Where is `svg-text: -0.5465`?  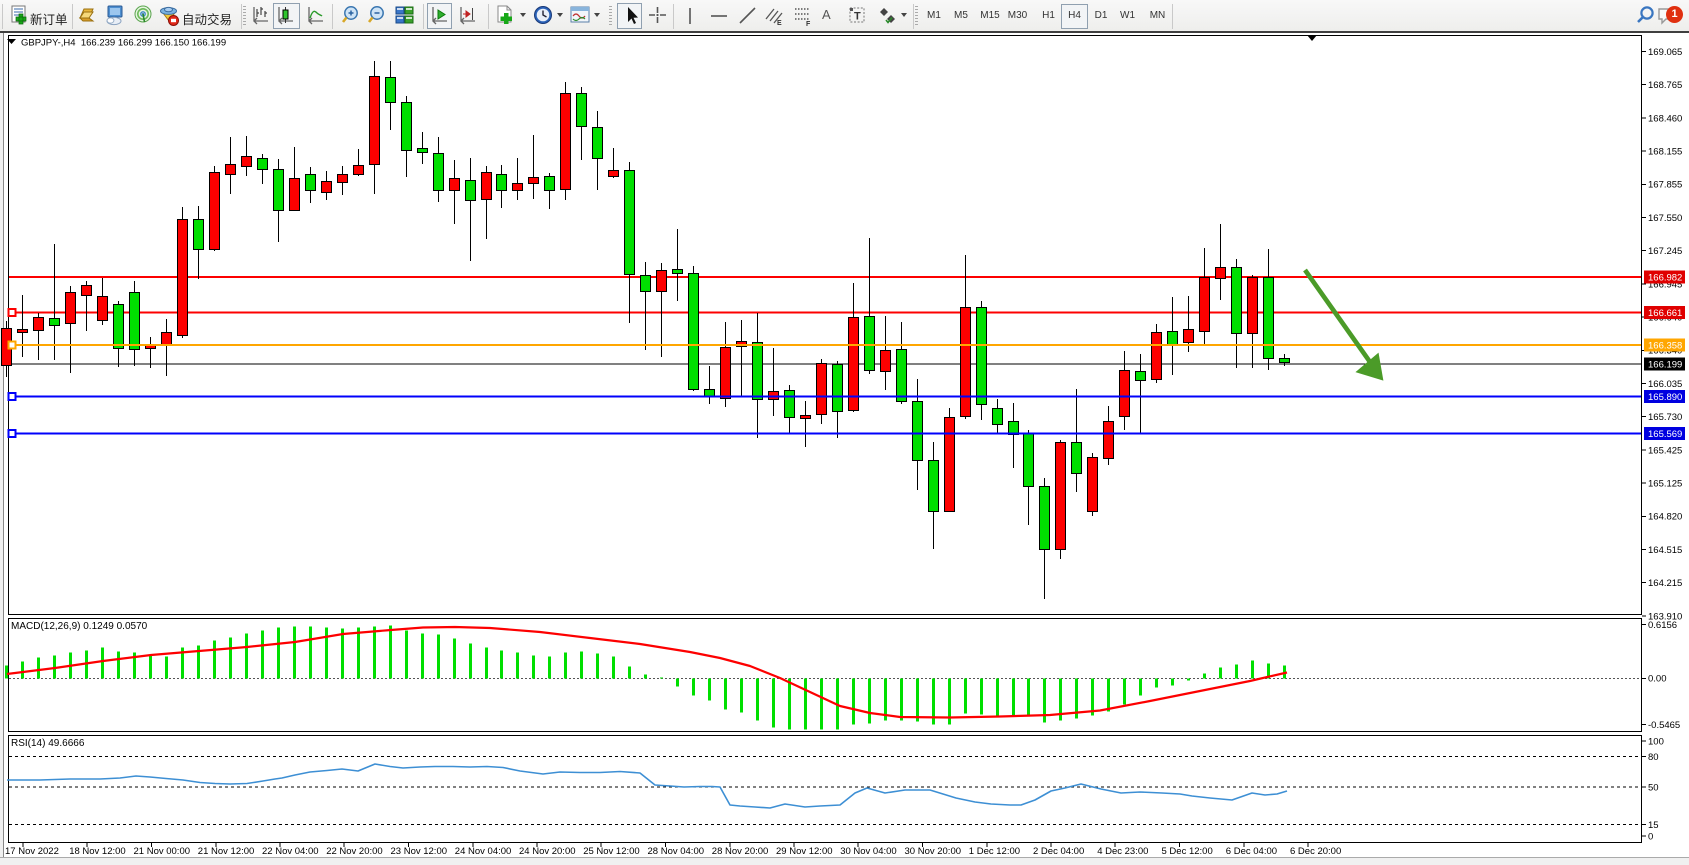
svg-text: -0.5465 is located at coordinates (1664, 725).